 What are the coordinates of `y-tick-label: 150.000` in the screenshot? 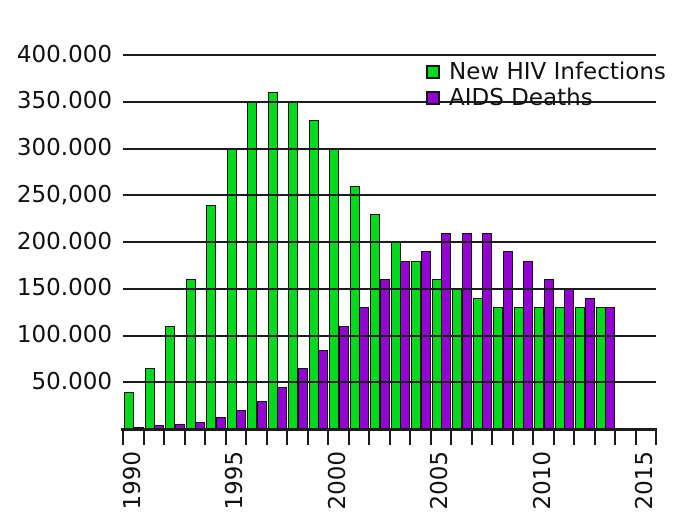 It's located at (64, 288).